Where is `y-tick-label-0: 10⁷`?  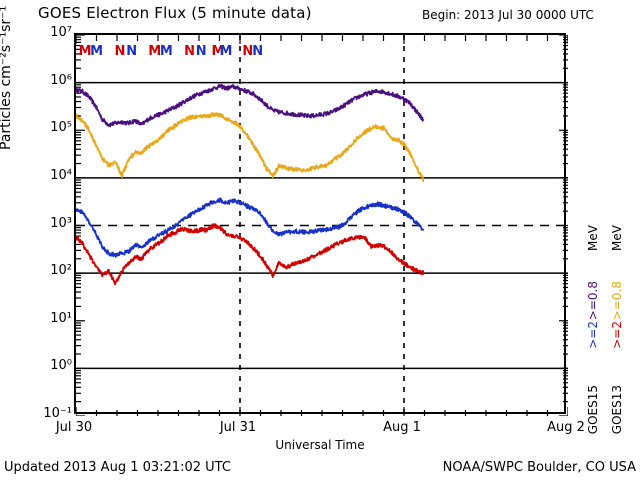
y-tick-label-0: 10⁷ is located at coordinates (61, 32).